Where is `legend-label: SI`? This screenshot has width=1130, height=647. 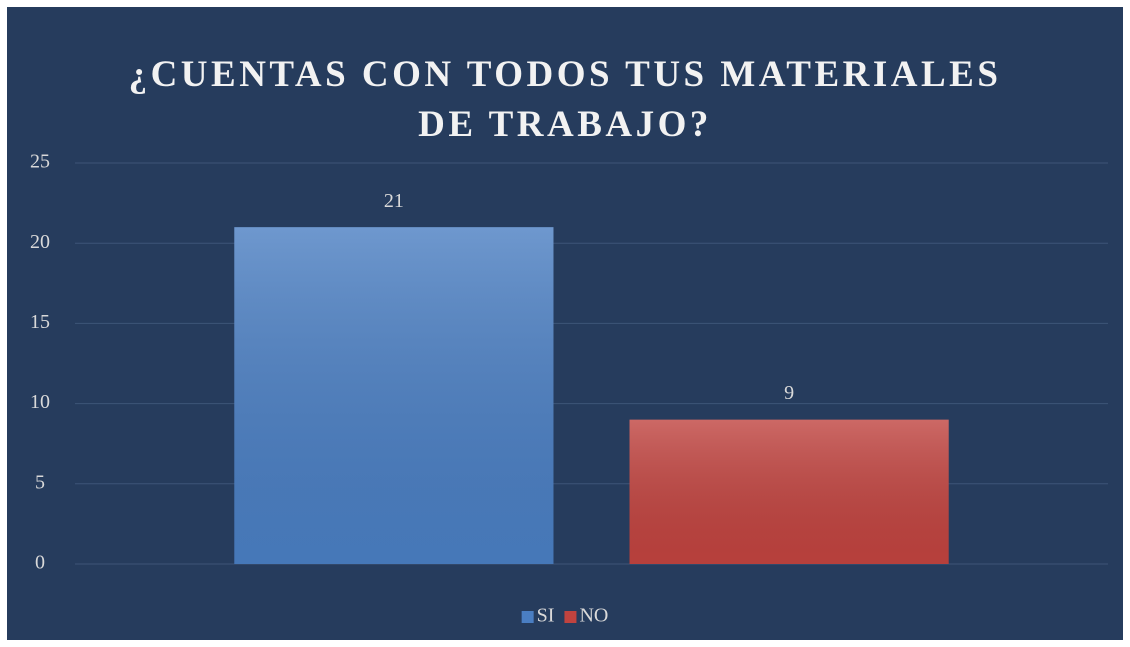 legend-label: SI is located at coordinates (546, 616).